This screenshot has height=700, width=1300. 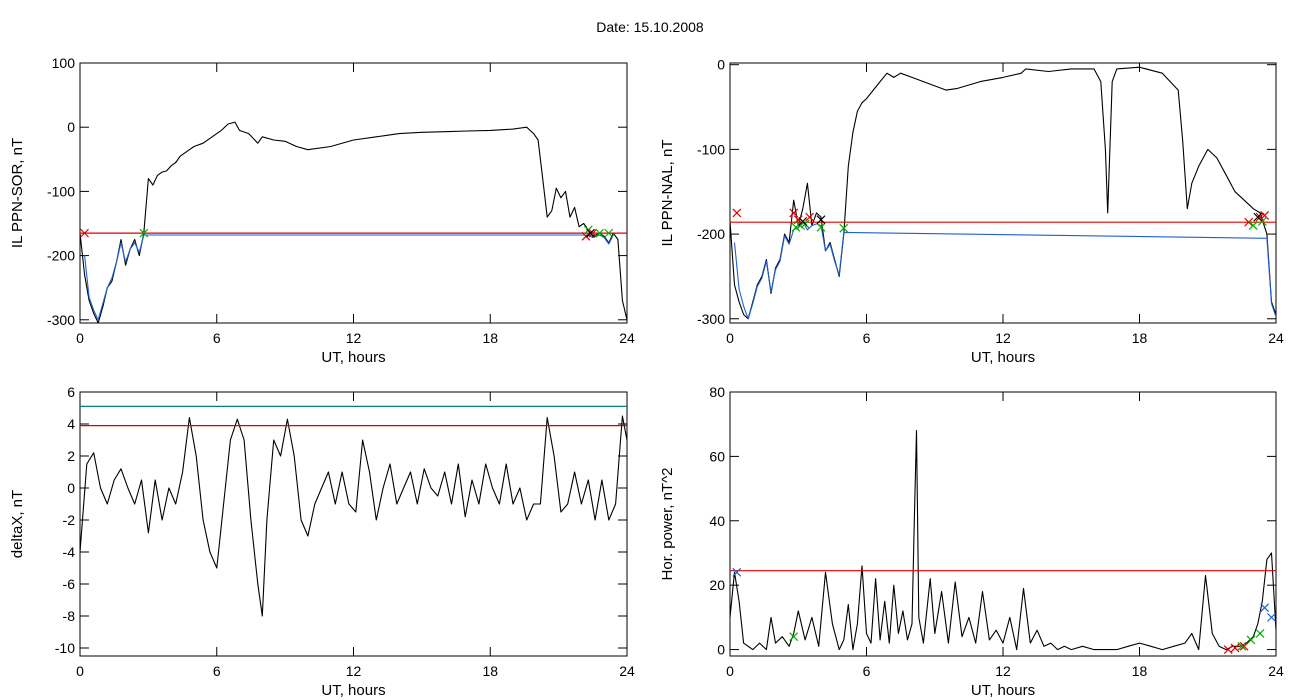 I want to click on y-axis-label: Hor. power, nT^2, so click(x=667, y=524).